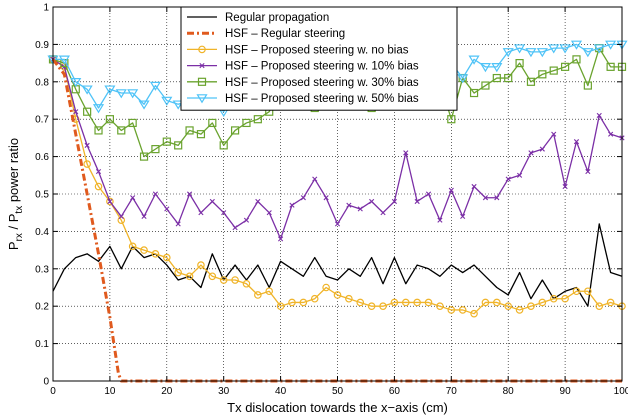  I want to click on x-tick-label: 60, so click(395, 391).